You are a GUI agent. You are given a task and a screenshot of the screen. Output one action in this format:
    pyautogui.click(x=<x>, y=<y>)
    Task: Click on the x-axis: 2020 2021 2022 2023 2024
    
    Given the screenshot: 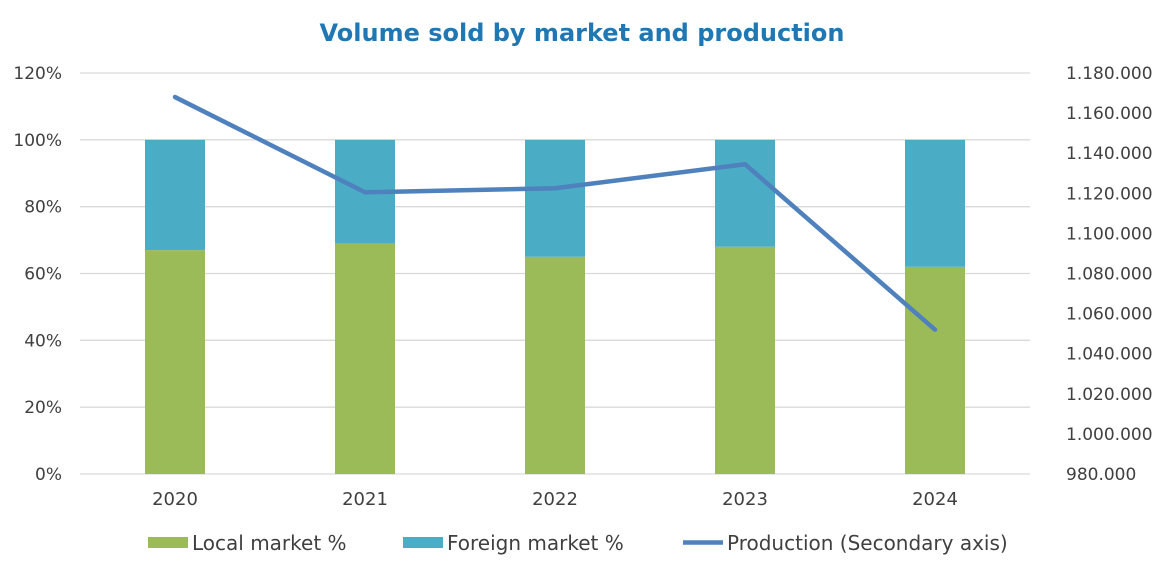 What is the action you would take?
    pyautogui.click(x=555, y=499)
    